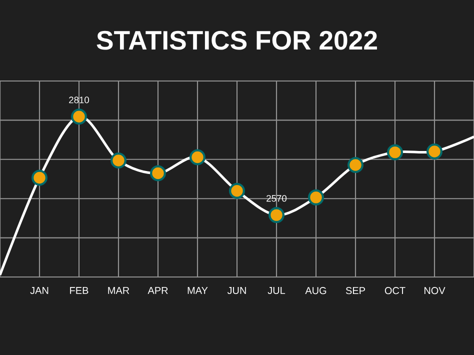 The width and height of the screenshot is (474, 355). Describe the element at coordinates (435, 290) in the screenshot. I see `x-tick-label: NOV` at that location.